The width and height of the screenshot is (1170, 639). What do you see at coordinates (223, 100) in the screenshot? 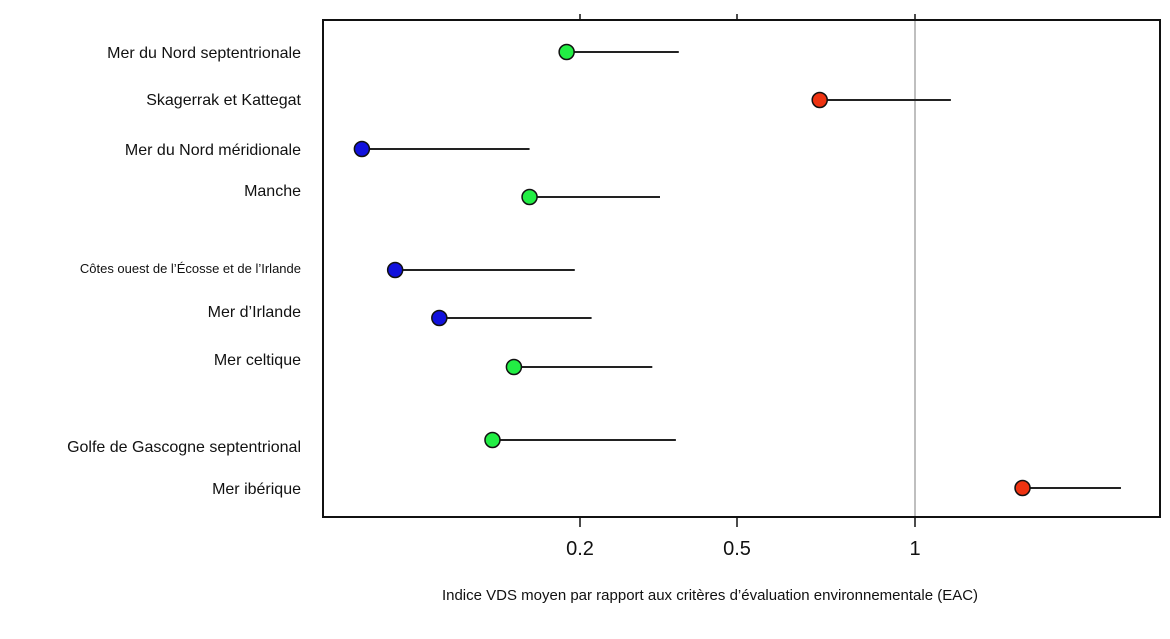
I see `category-label: Skagerrak et Kattegat` at bounding box center [223, 100].